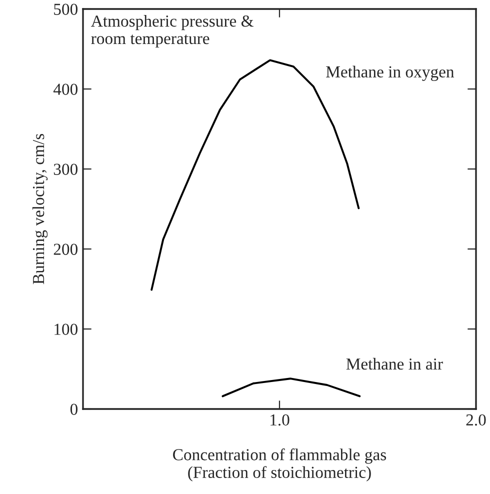 This screenshot has height=494, width=490. What do you see at coordinates (65, 89) in the screenshot?
I see `y-tick-label: 400` at bounding box center [65, 89].